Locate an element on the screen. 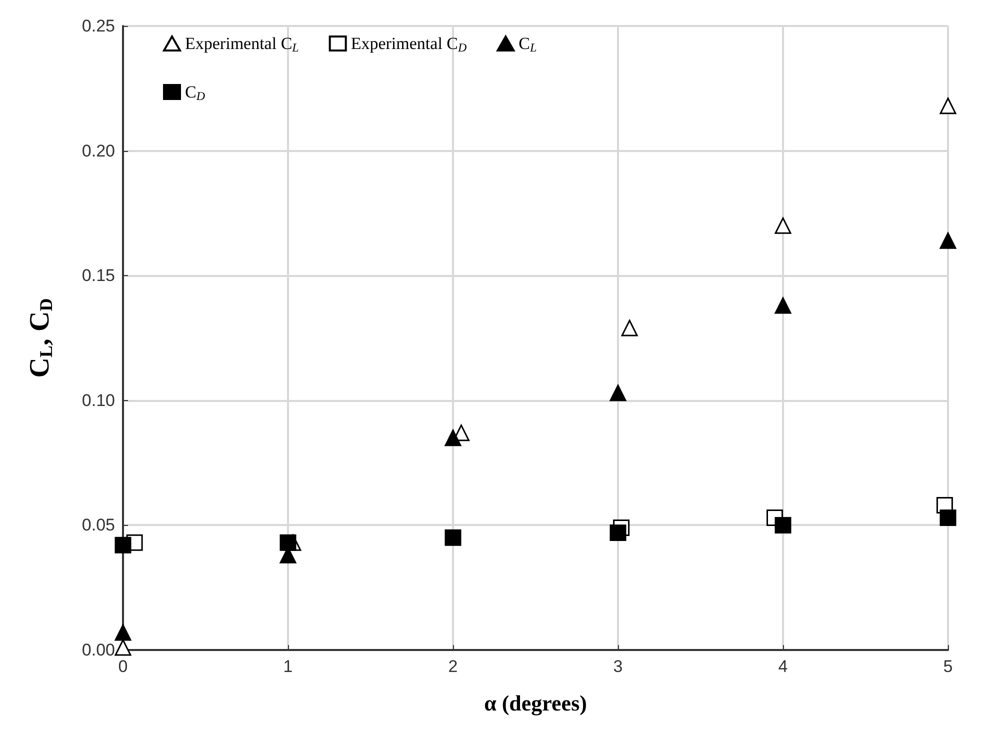 The height and width of the screenshot is (738, 989). x-axis-title: α (degrees) is located at coordinates (535, 703).